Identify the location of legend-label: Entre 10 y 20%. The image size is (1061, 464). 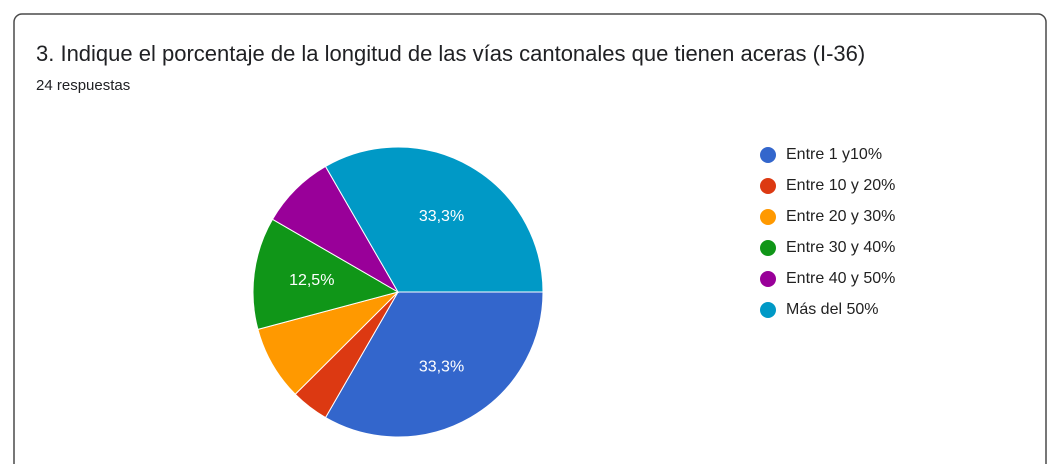
(840, 185).